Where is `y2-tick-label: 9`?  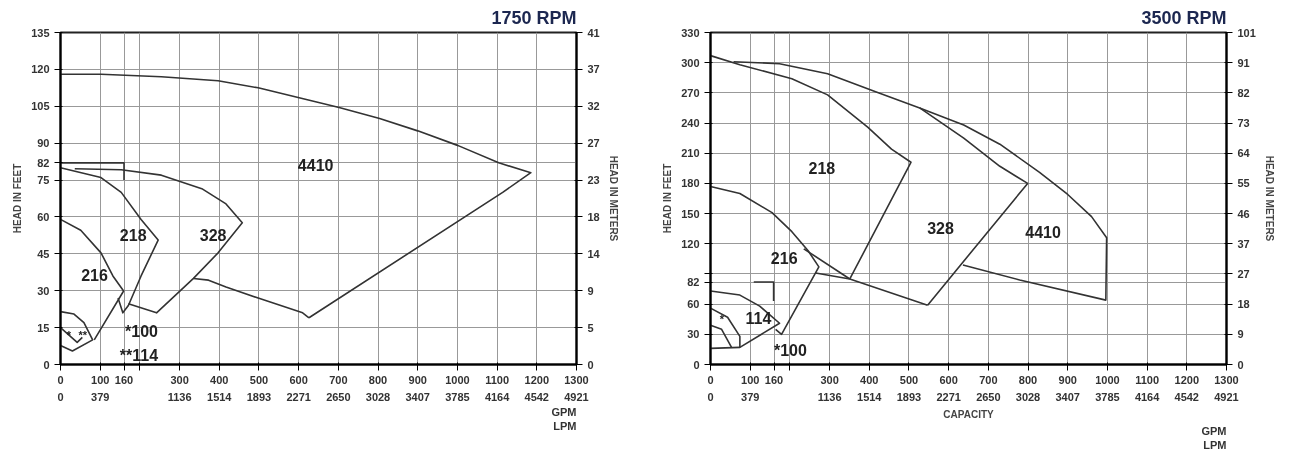
y2-tick-label: 9 is located at coordinates (1240, 334).